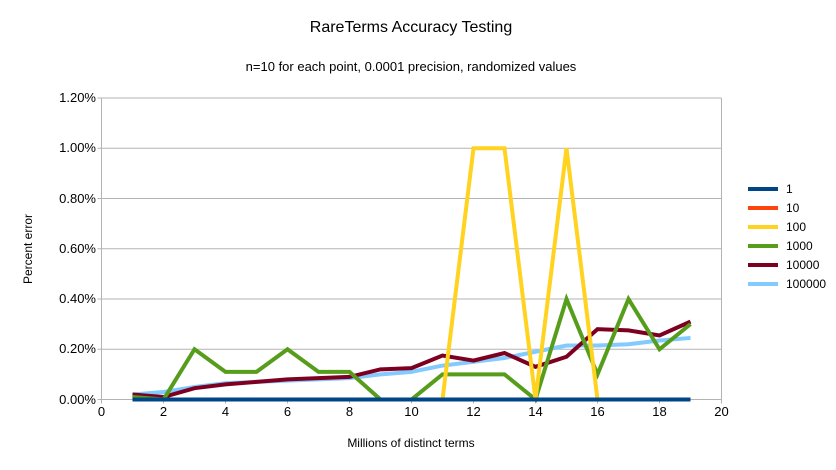 The height and width of the screenshot is (470, 836). I want to click on legend-label: 10000, so click(803, 264).